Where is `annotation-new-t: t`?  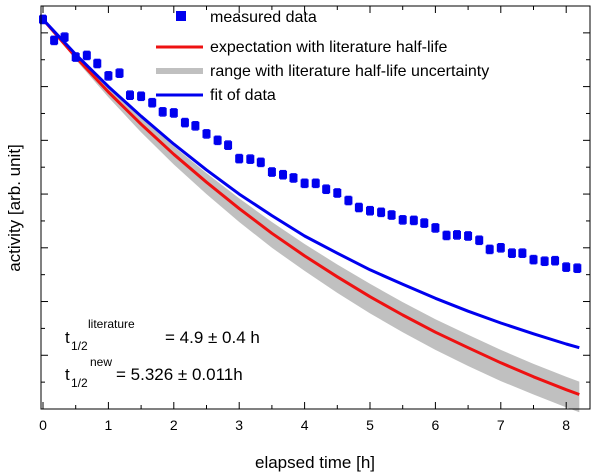
annotation-new-t: t is located at coordinates (67, 374).